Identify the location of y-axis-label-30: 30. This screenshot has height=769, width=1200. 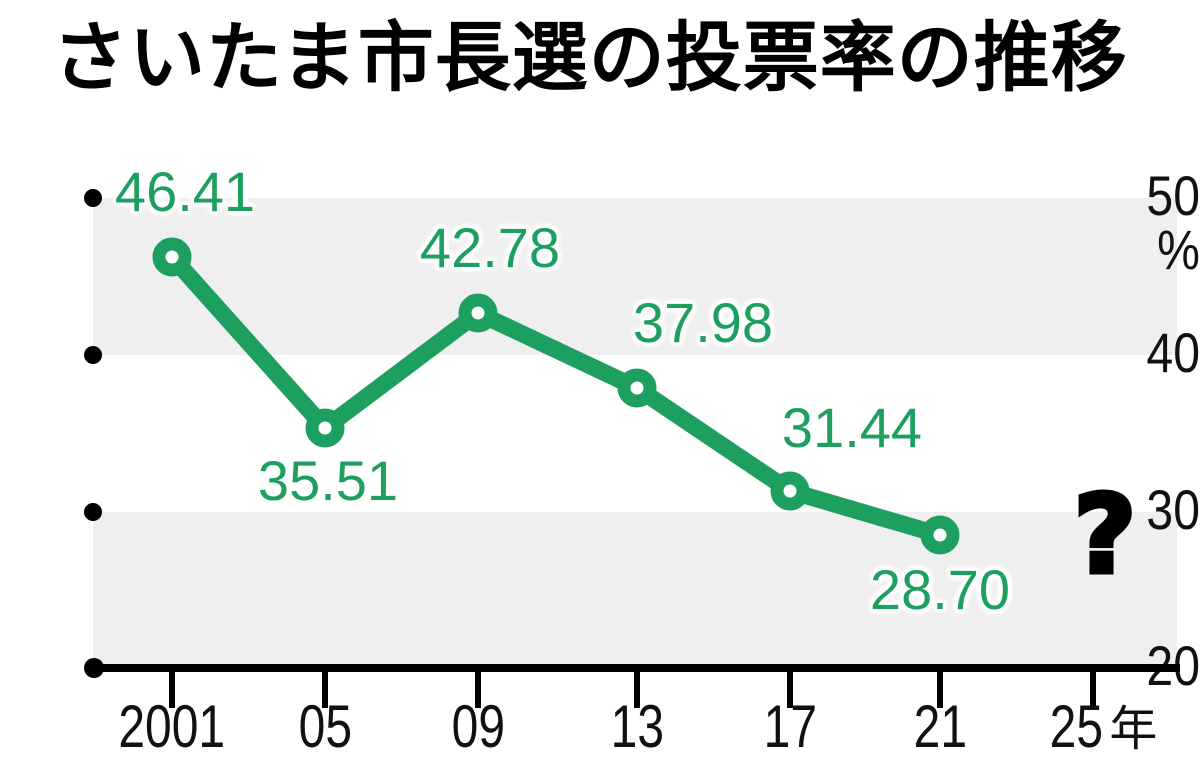
(1173, 509).